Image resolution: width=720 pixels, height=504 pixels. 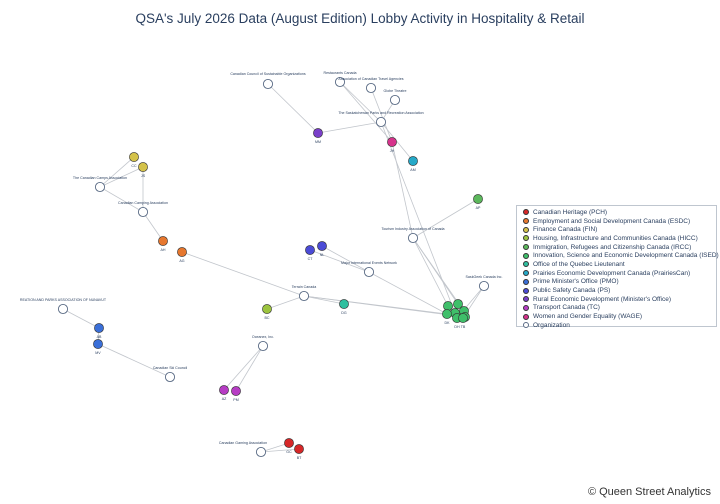 What do you see at coordinates (349, 127) in the screenshot?
I see `edge-spra-mm` at bounding box center [349, 127].